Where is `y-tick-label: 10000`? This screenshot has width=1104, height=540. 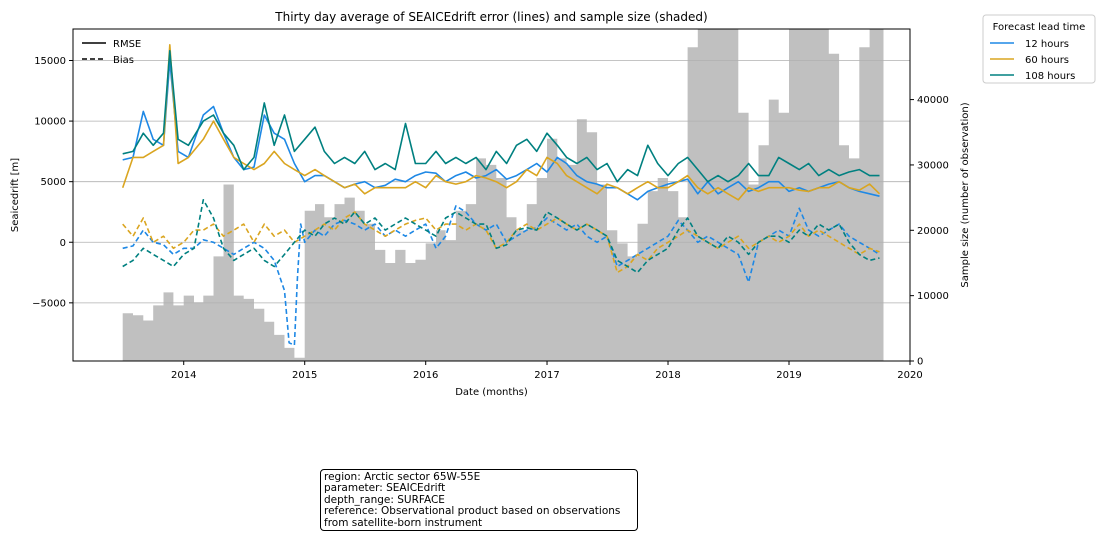 y-tick-label: 10000 is located at coordinates (50, 122).